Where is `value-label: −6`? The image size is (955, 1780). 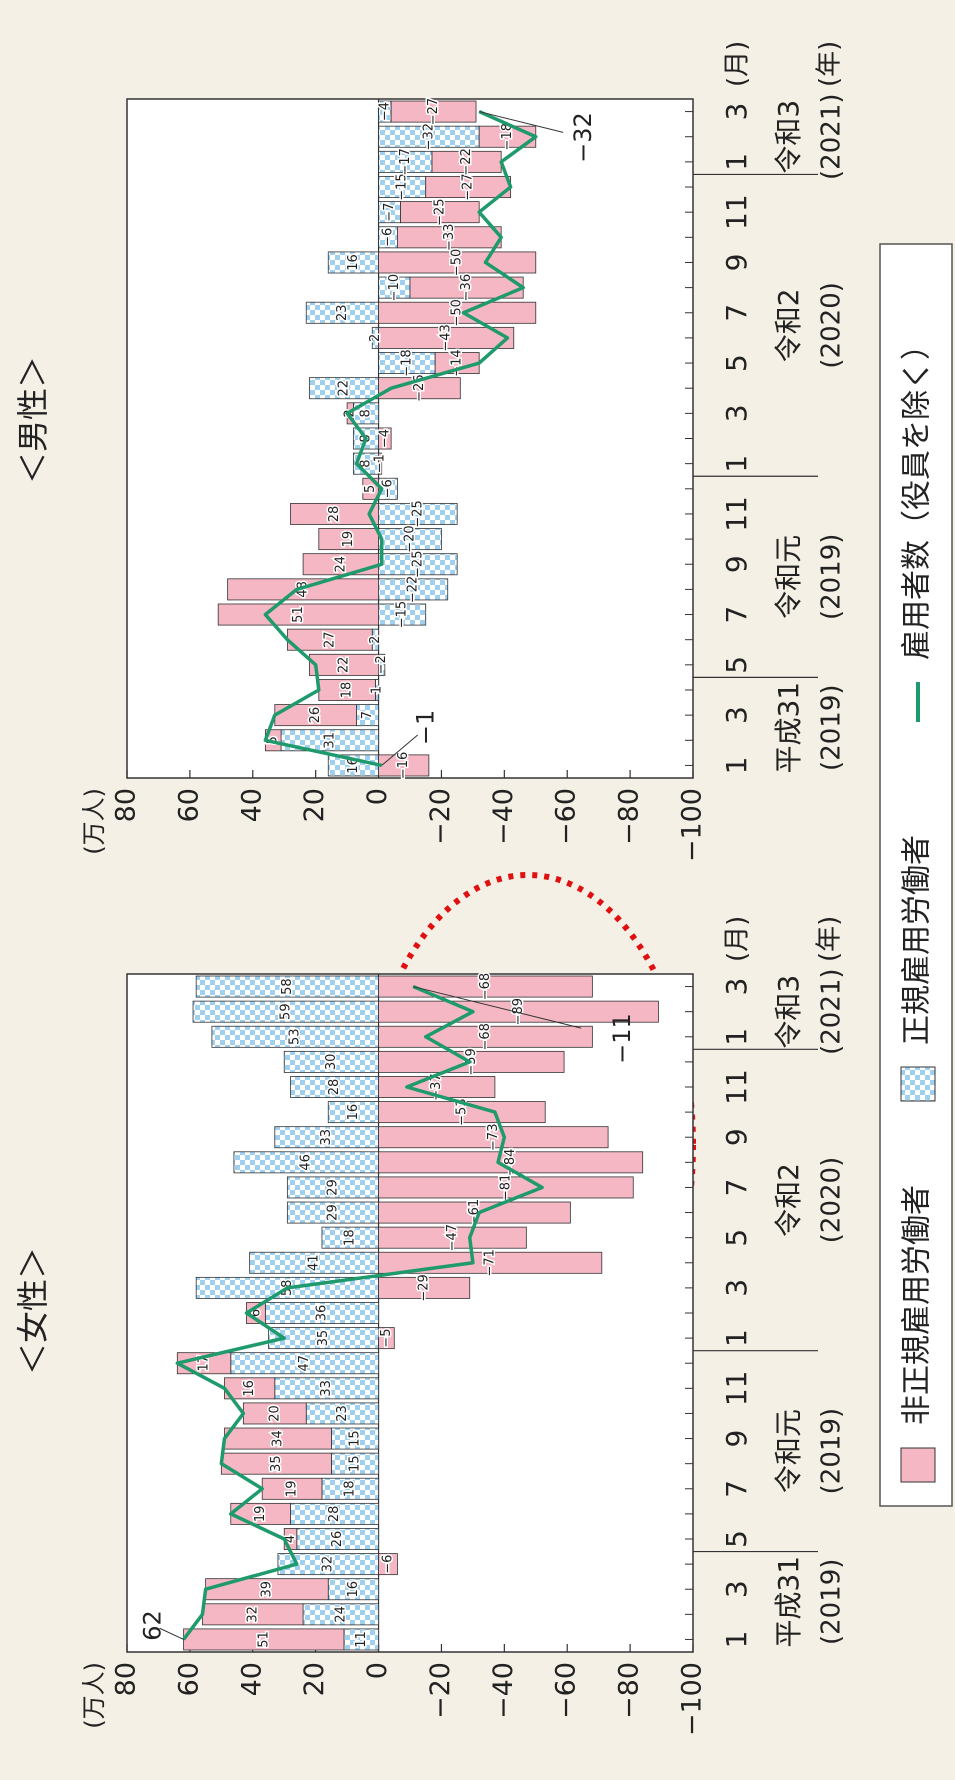 value-label: −6 is located at coordinates (387, 237).